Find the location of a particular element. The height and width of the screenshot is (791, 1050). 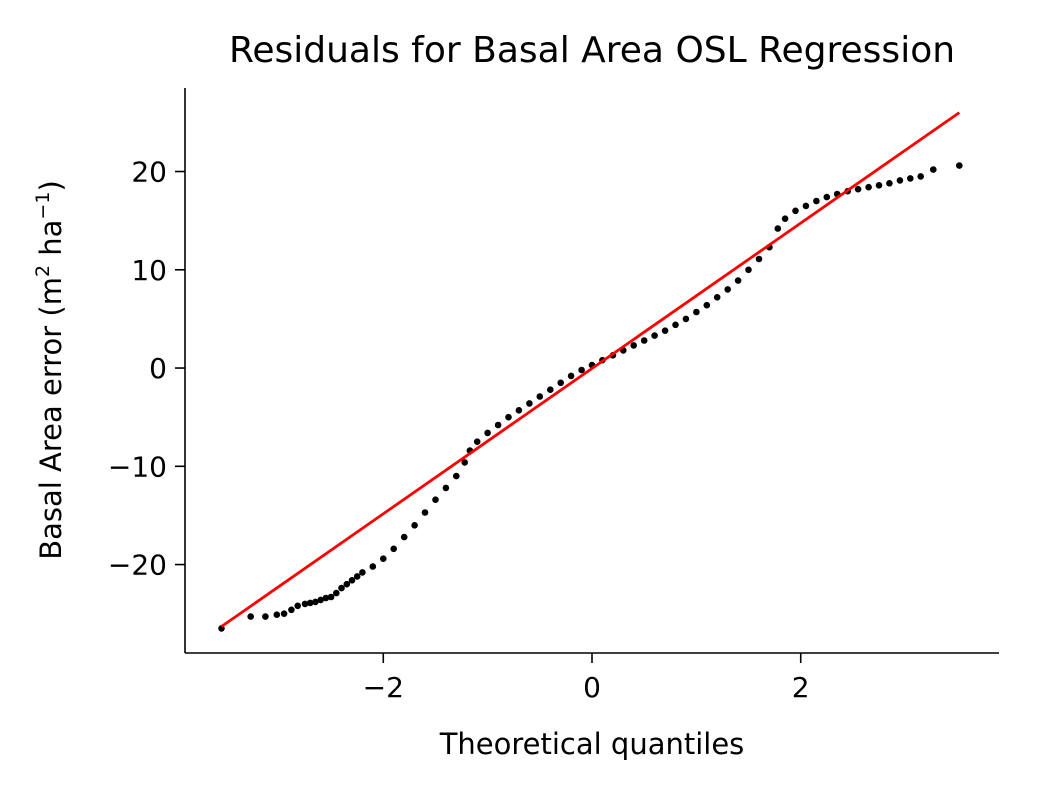

y-tick-label: −20 is located at coordinates (137, 565).